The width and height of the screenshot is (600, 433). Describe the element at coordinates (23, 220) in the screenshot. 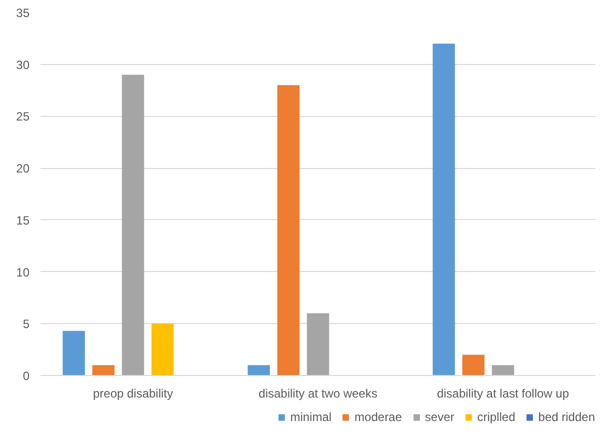

I see `y-tick-label: 15` at that location.